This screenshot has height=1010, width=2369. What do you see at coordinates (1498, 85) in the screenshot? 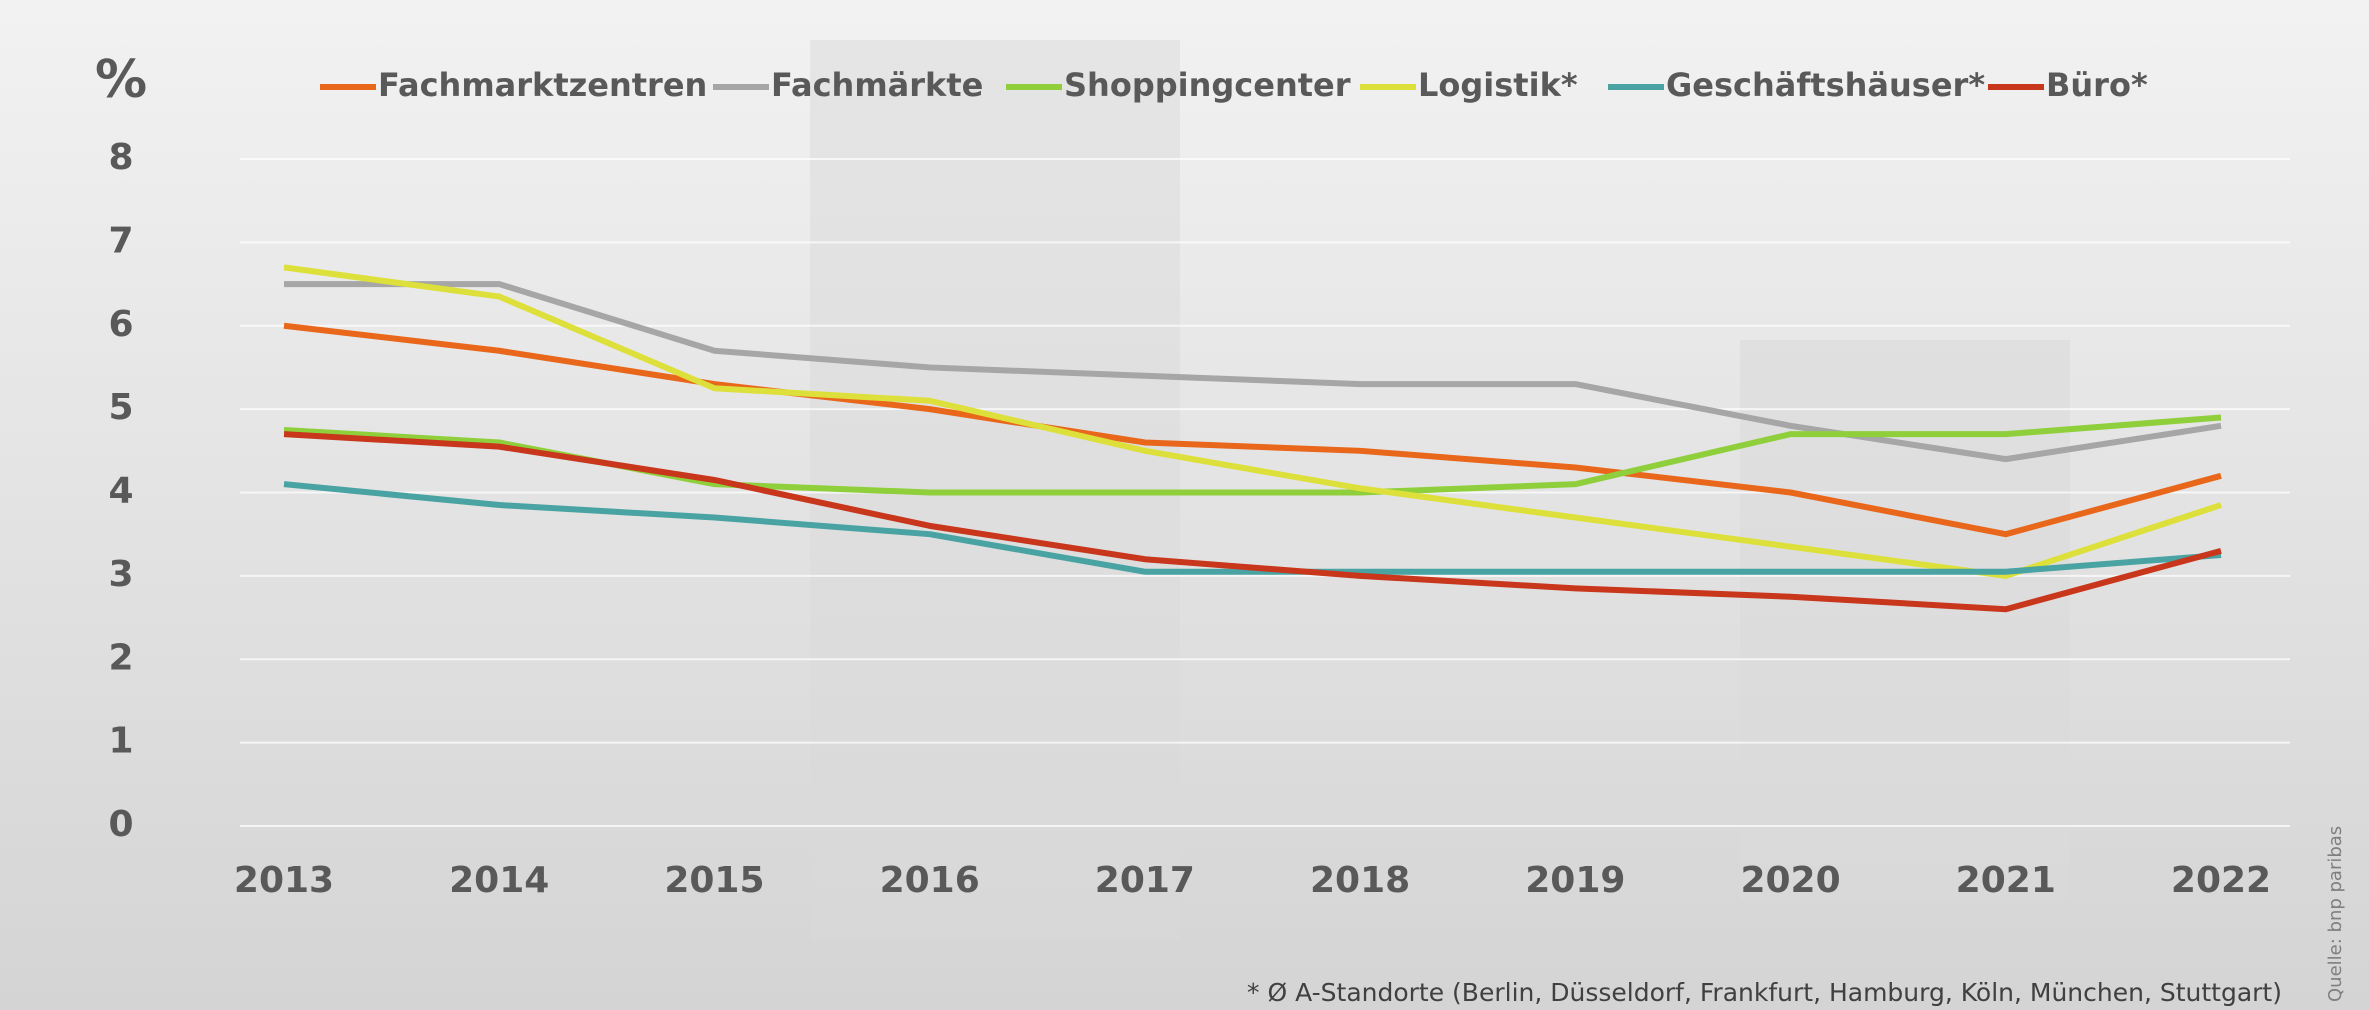
I see `legend-label: Logistik*` at bounding box center [1498, 85].